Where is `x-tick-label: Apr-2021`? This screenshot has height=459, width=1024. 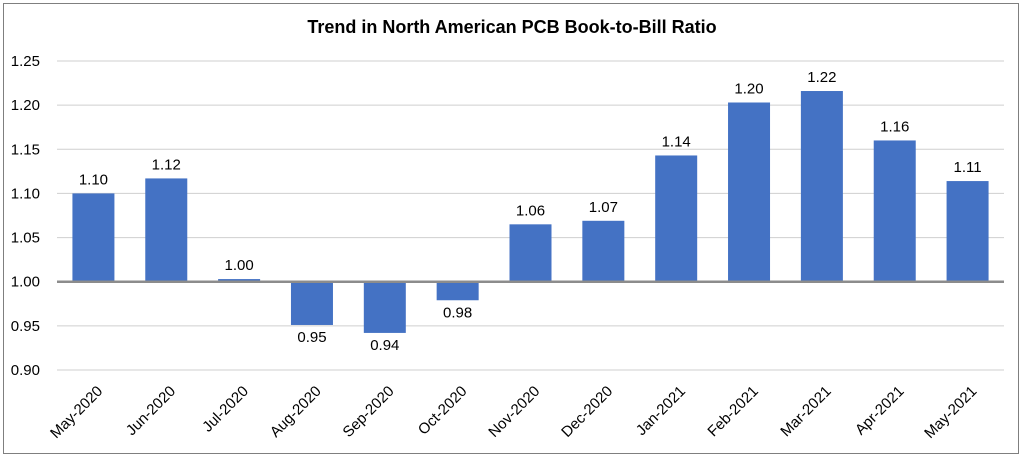 x-tick-label: Apr-2021 is located at coordinates (880, 411).